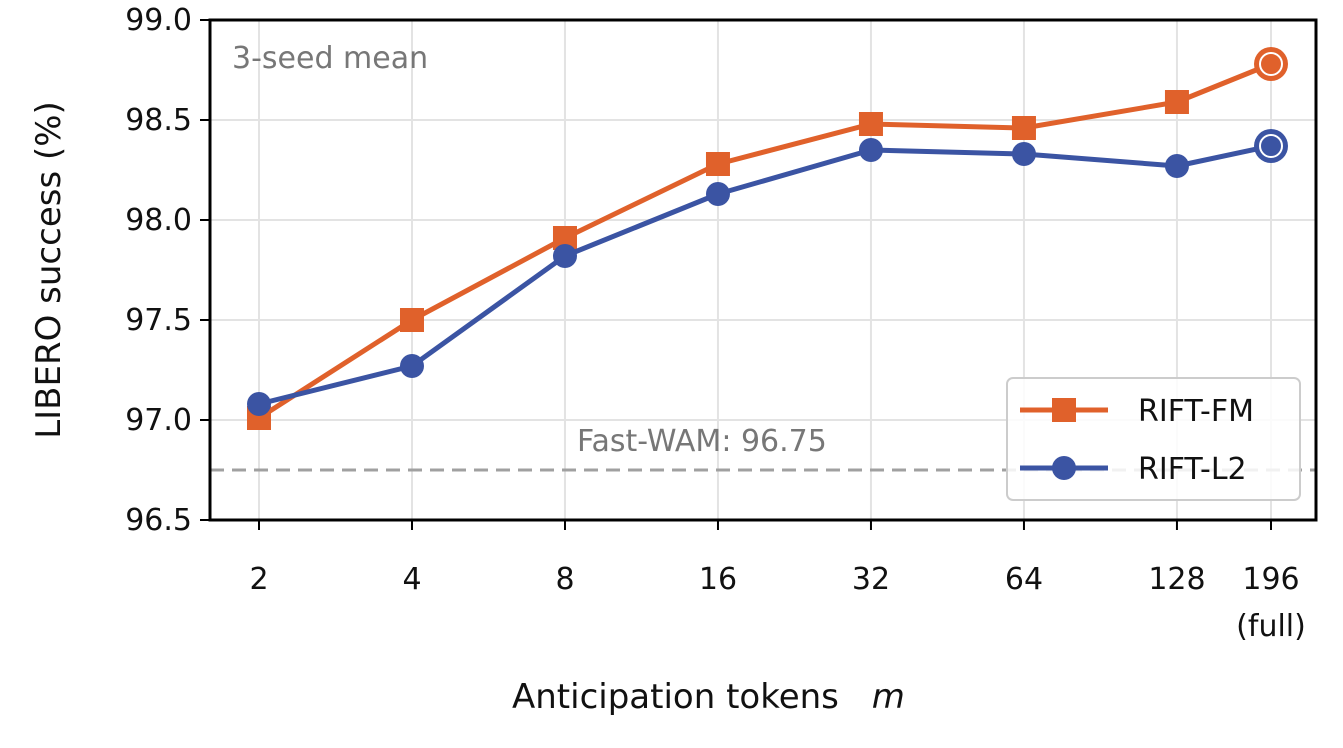 Image resolution: width=1343 pixels, height=748 pixels. What do you see at coordinates (1133, 469) in the screenshot?
I see `legend-entry-rift-l2: RIFT-L2` at bounding box center [1133, 469].